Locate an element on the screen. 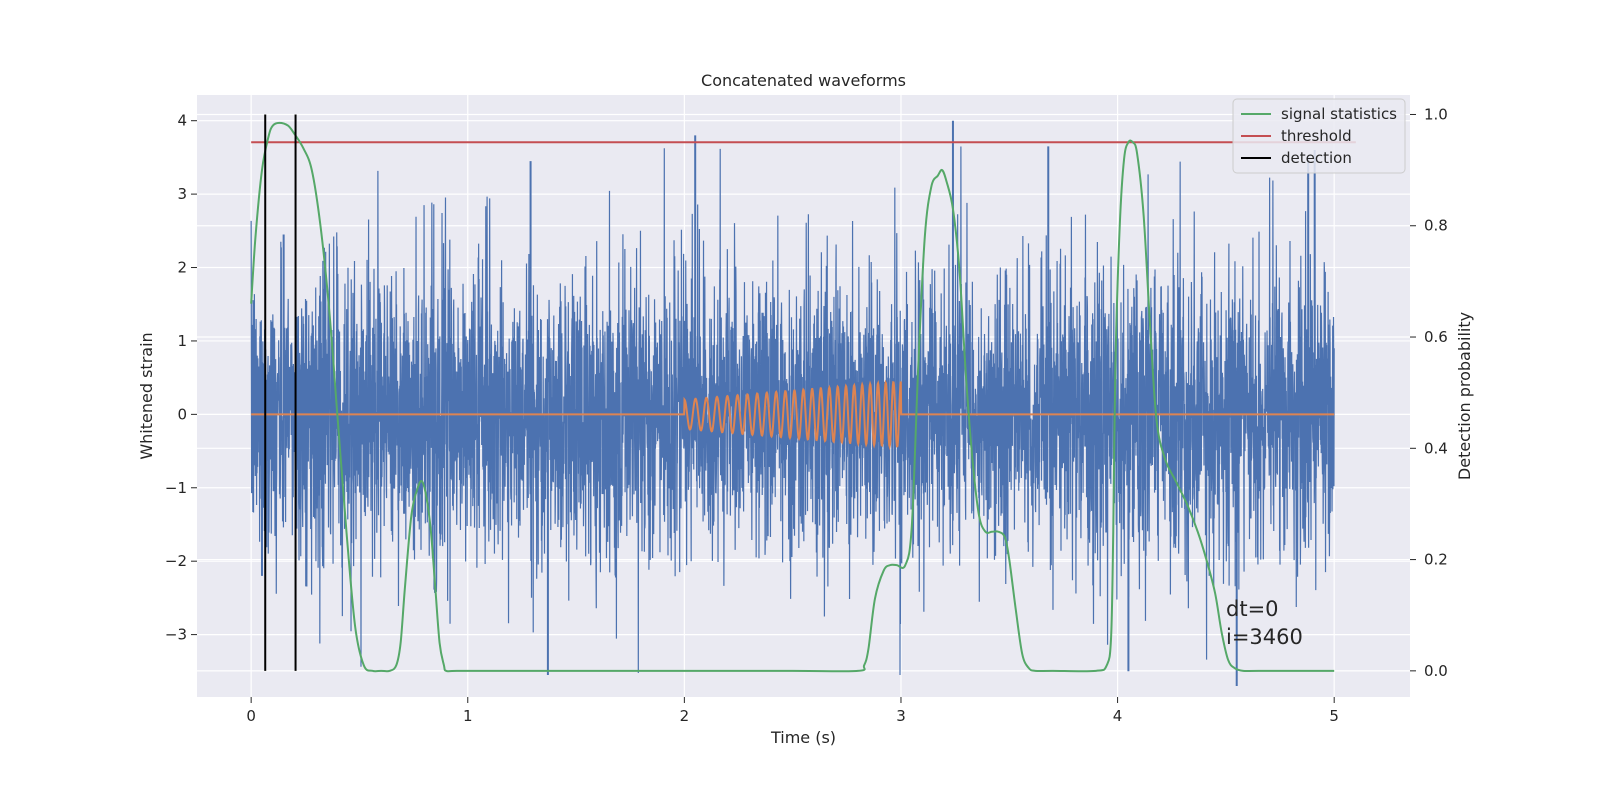 This screenshot has width=1600, height=800. x-tick-label: 4 is located at coordinates (1118, 716).